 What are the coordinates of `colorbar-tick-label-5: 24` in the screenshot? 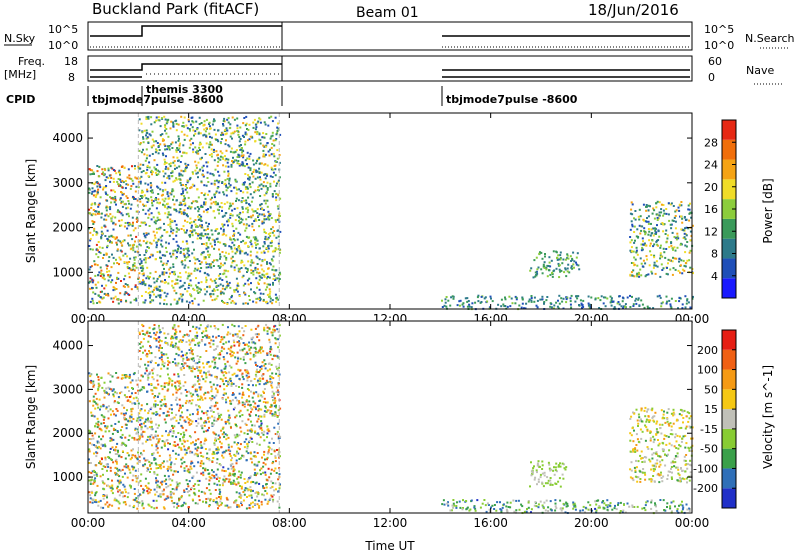 It's located at (711, 165).